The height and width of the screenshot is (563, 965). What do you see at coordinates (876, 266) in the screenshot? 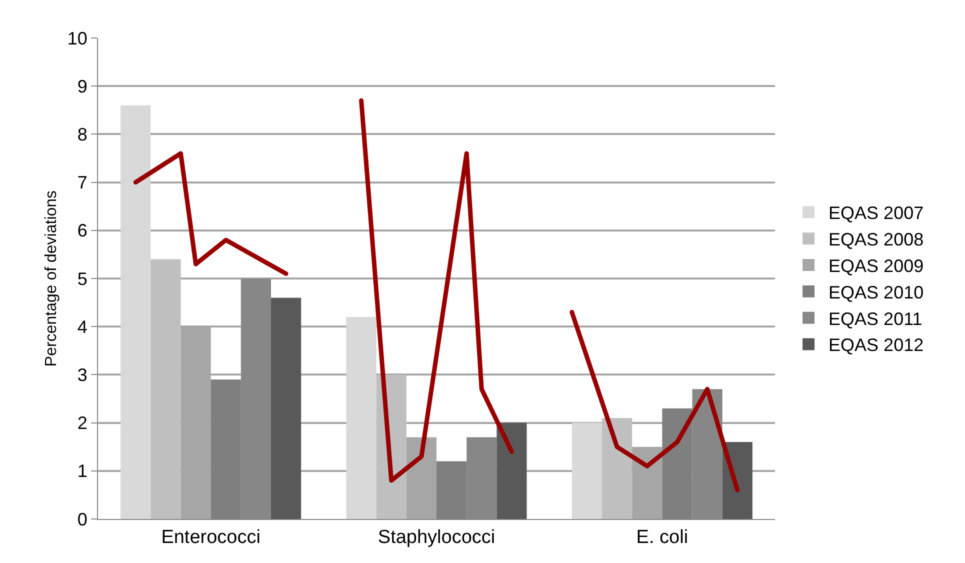
I see `legend-label: EQAS 2009` at bounding box center [876, 266].